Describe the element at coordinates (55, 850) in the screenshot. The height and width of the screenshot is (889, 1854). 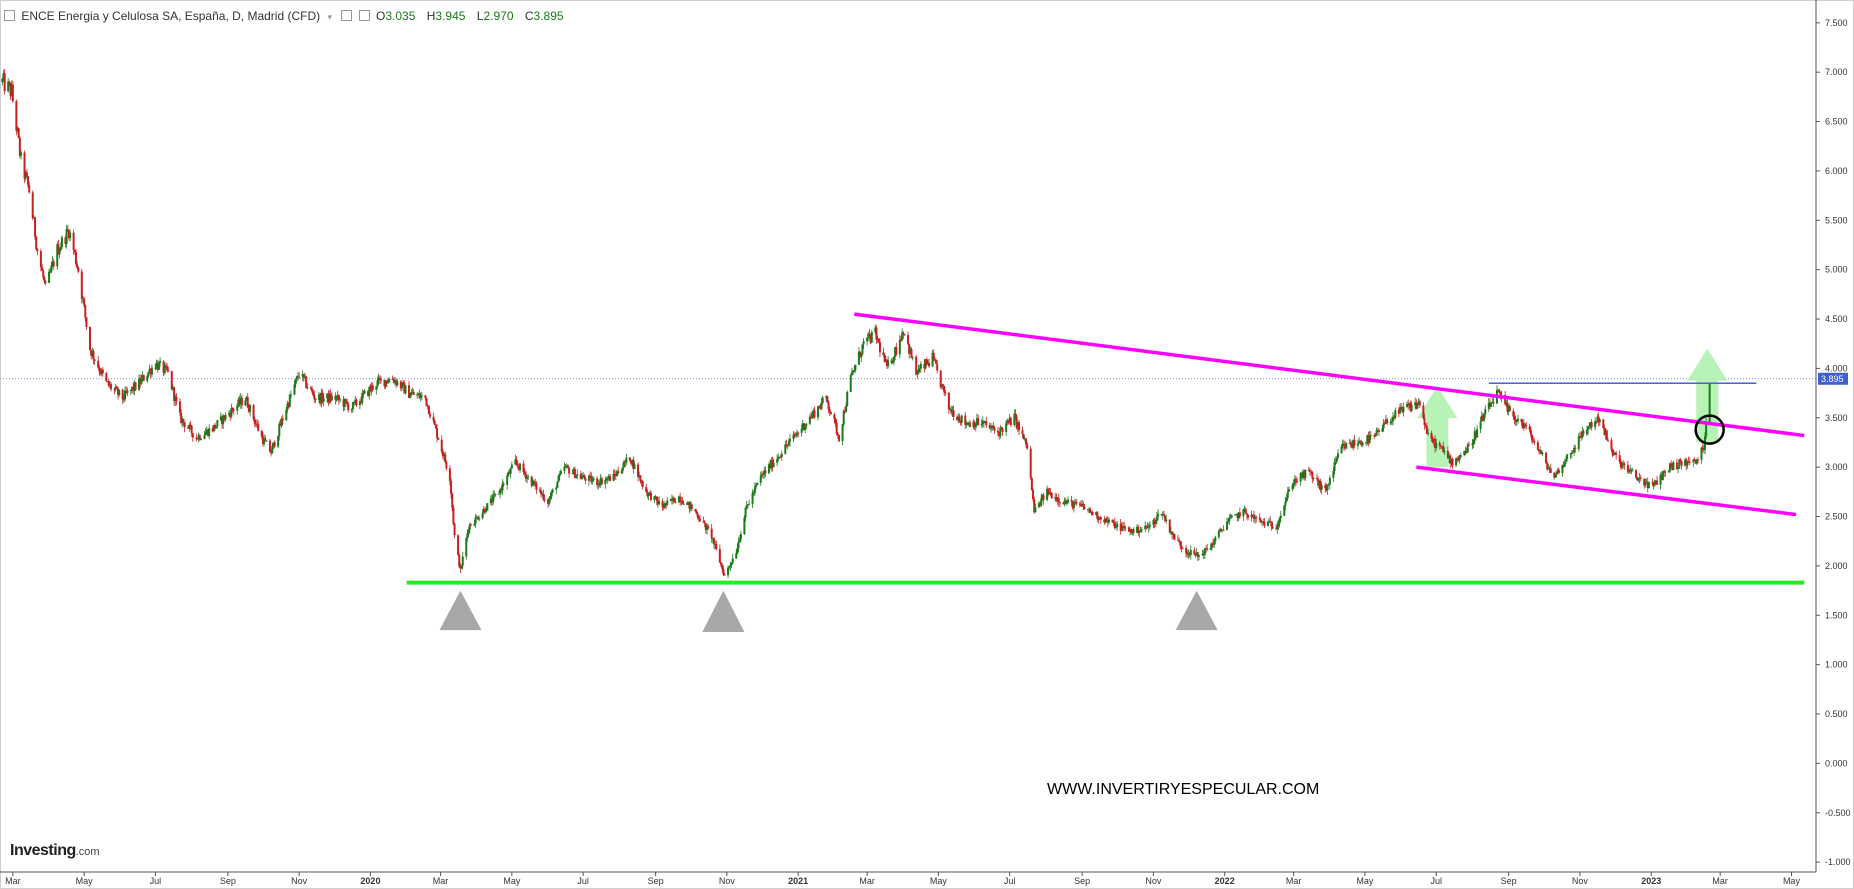
I see `investing-logo: Investing.com` at that location.